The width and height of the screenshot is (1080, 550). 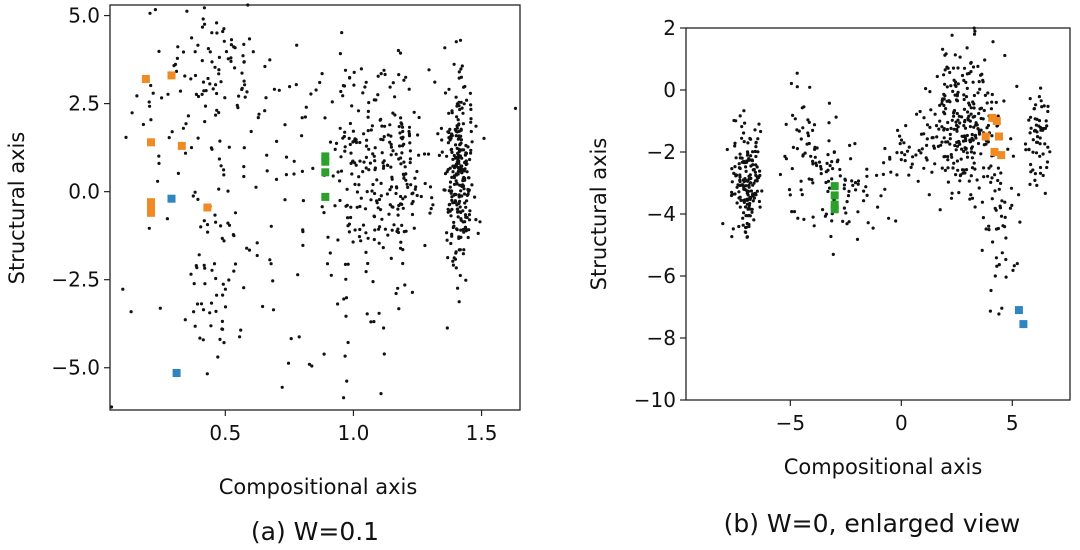 I want to click on x-tick-label: −5, so click(x=790, y=423).